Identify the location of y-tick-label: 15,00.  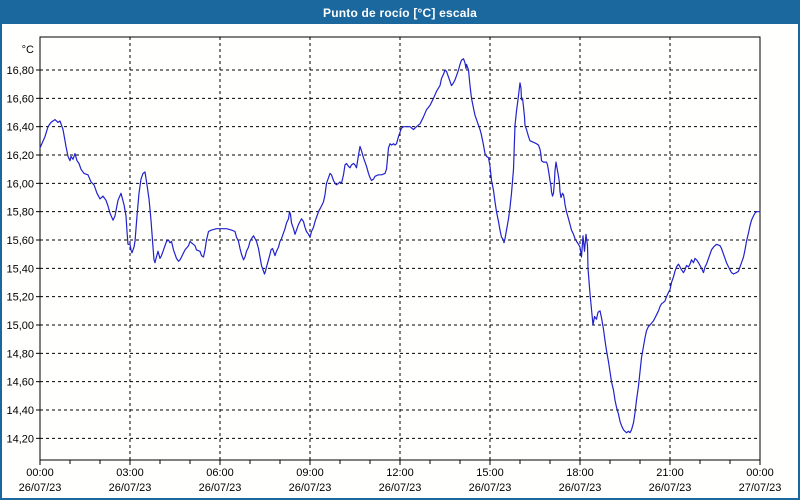
(20, 326).